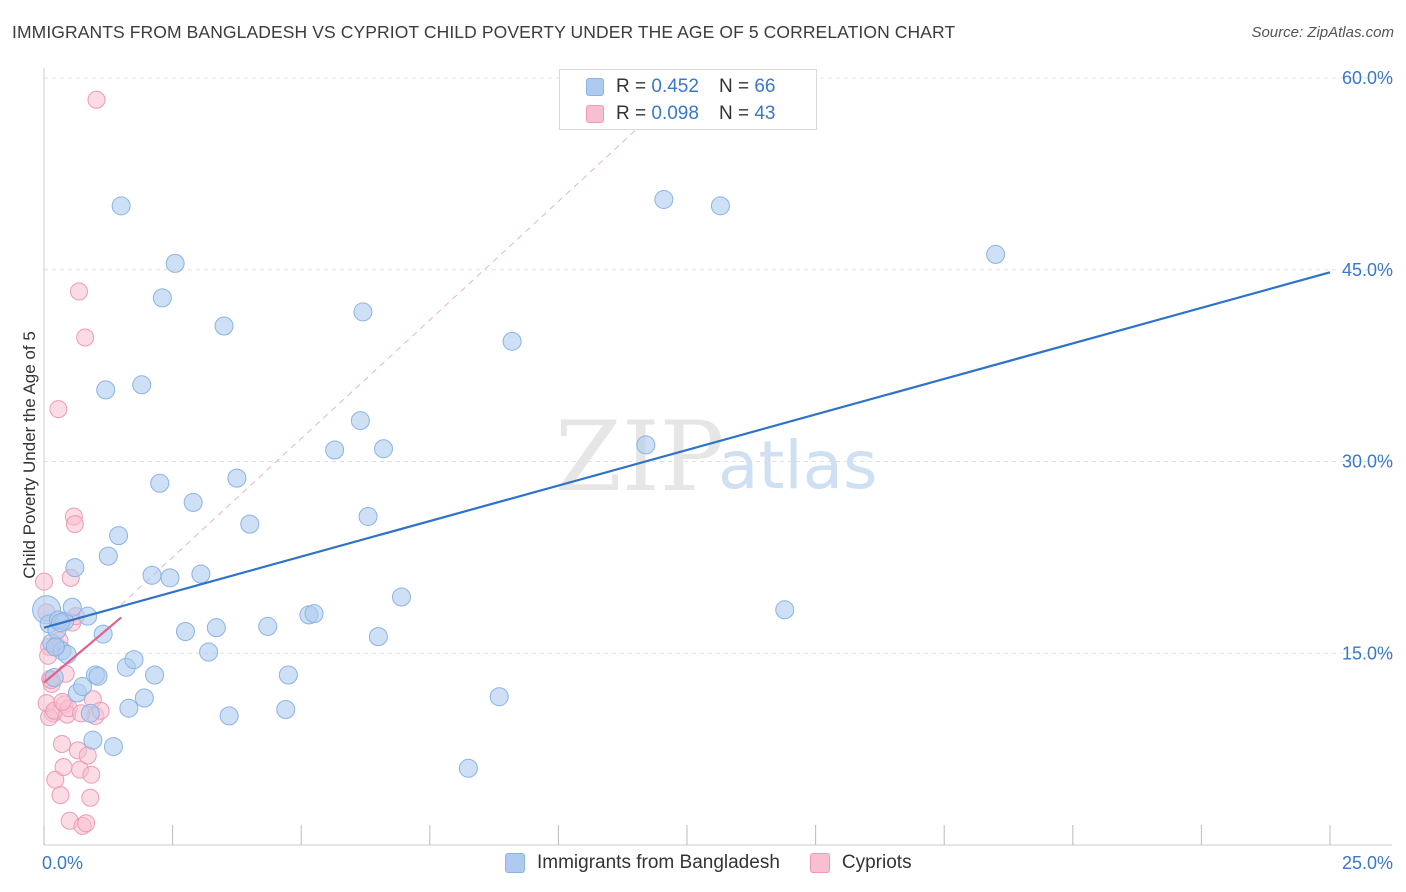 The height and width of the screenshot is (892, 1406). What do you see at coordinates (1367, 863) in the screenshot?
I see `x-tick-label: 25.0%` at bounding box center [1367, 863].